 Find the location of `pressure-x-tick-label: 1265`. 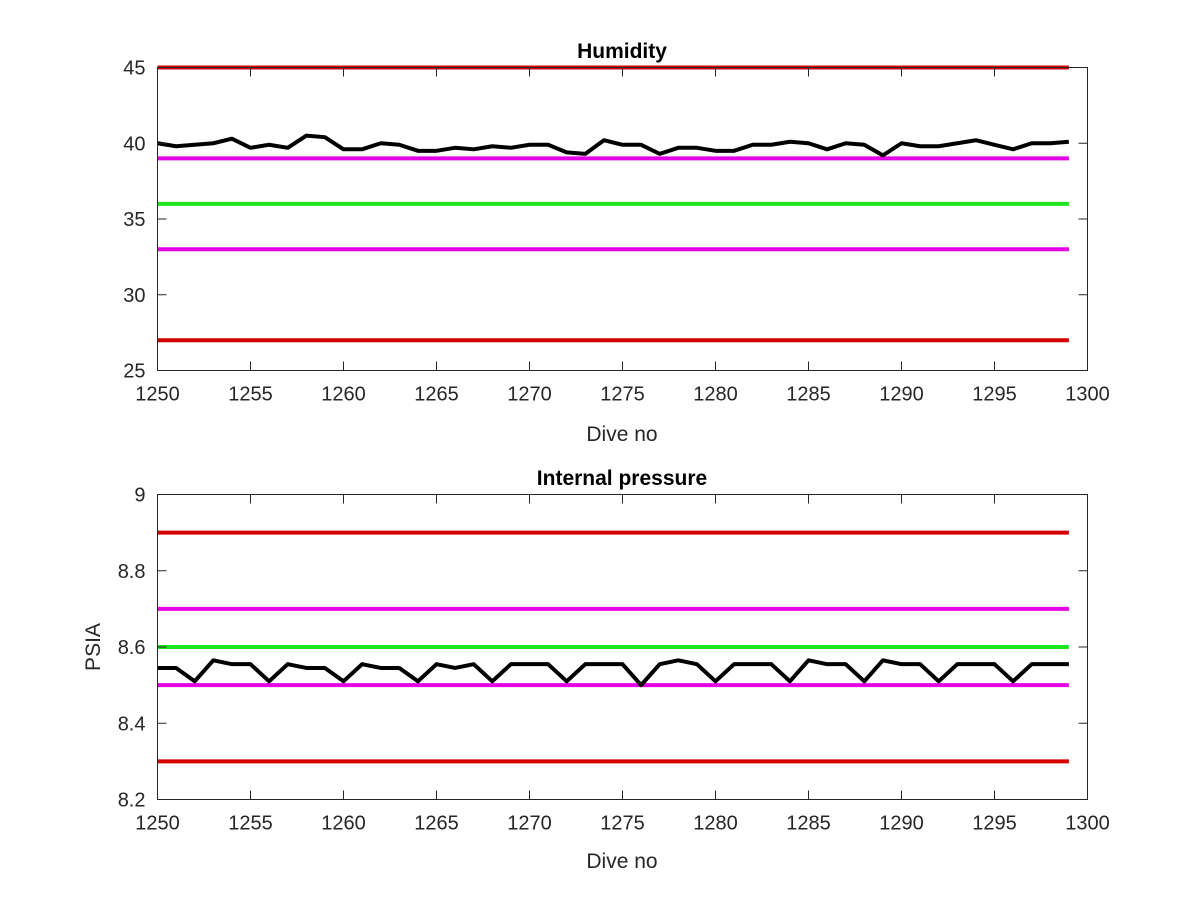

pressure-x-tick-label: 1265 is located at coordinates (436, 824).